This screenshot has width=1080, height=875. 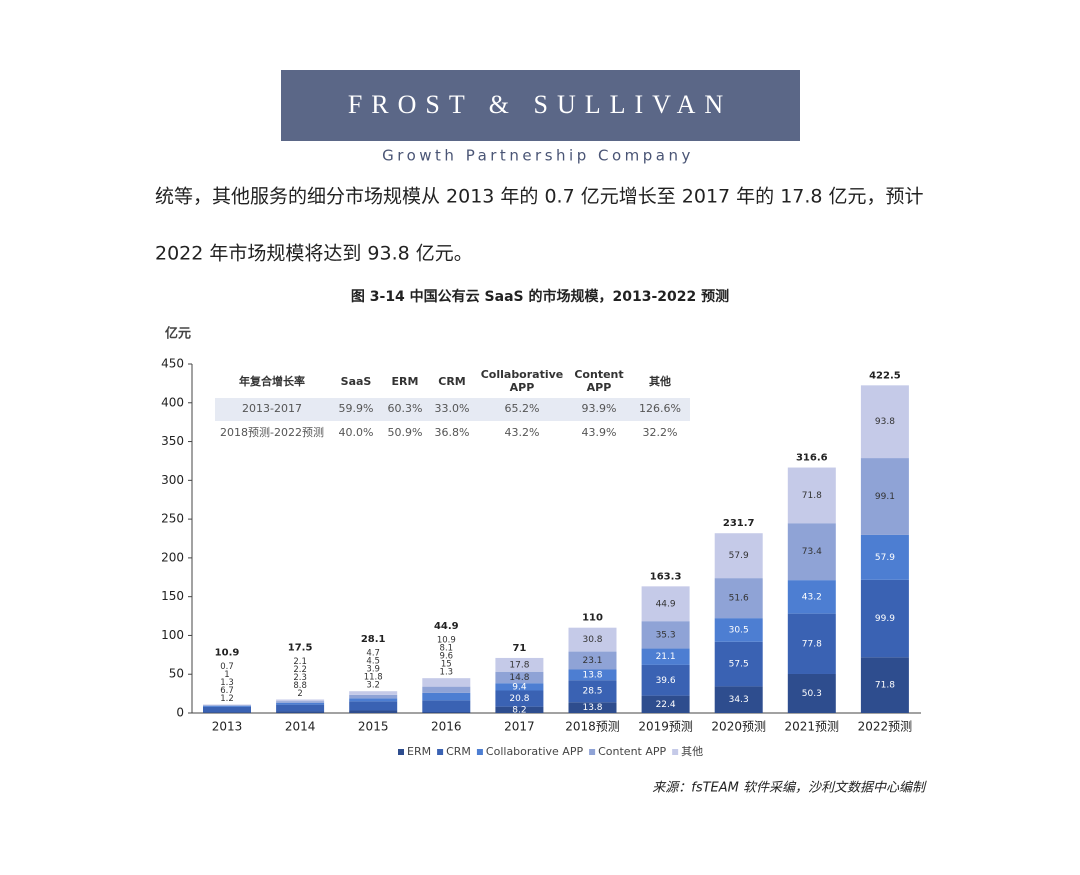 What do you see at coordinates (300, 648) in the screenshot?
I see `total-label: 17.5` at bounding box center [300, 648].